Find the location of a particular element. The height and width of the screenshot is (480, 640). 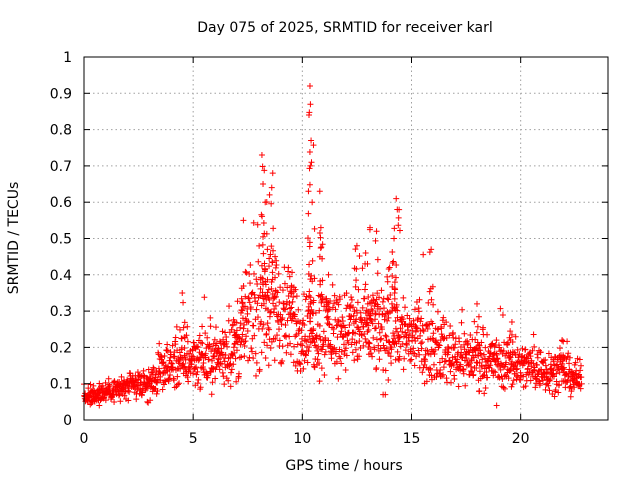

x-axis-title: GPS time / hours is located at coordinates (343, 466).